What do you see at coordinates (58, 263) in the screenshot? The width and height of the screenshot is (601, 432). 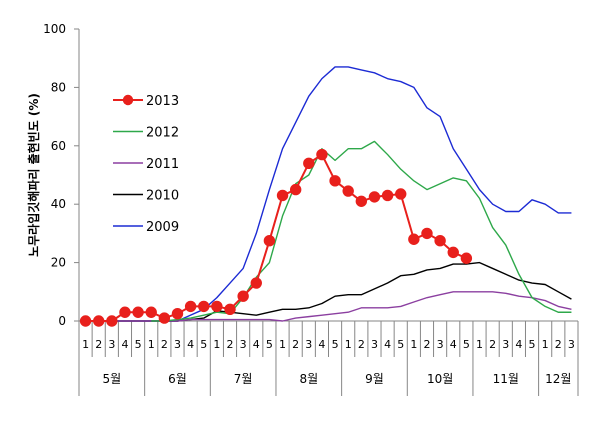 I see `y-tick-label: 20` at bounding box center [58, 263].